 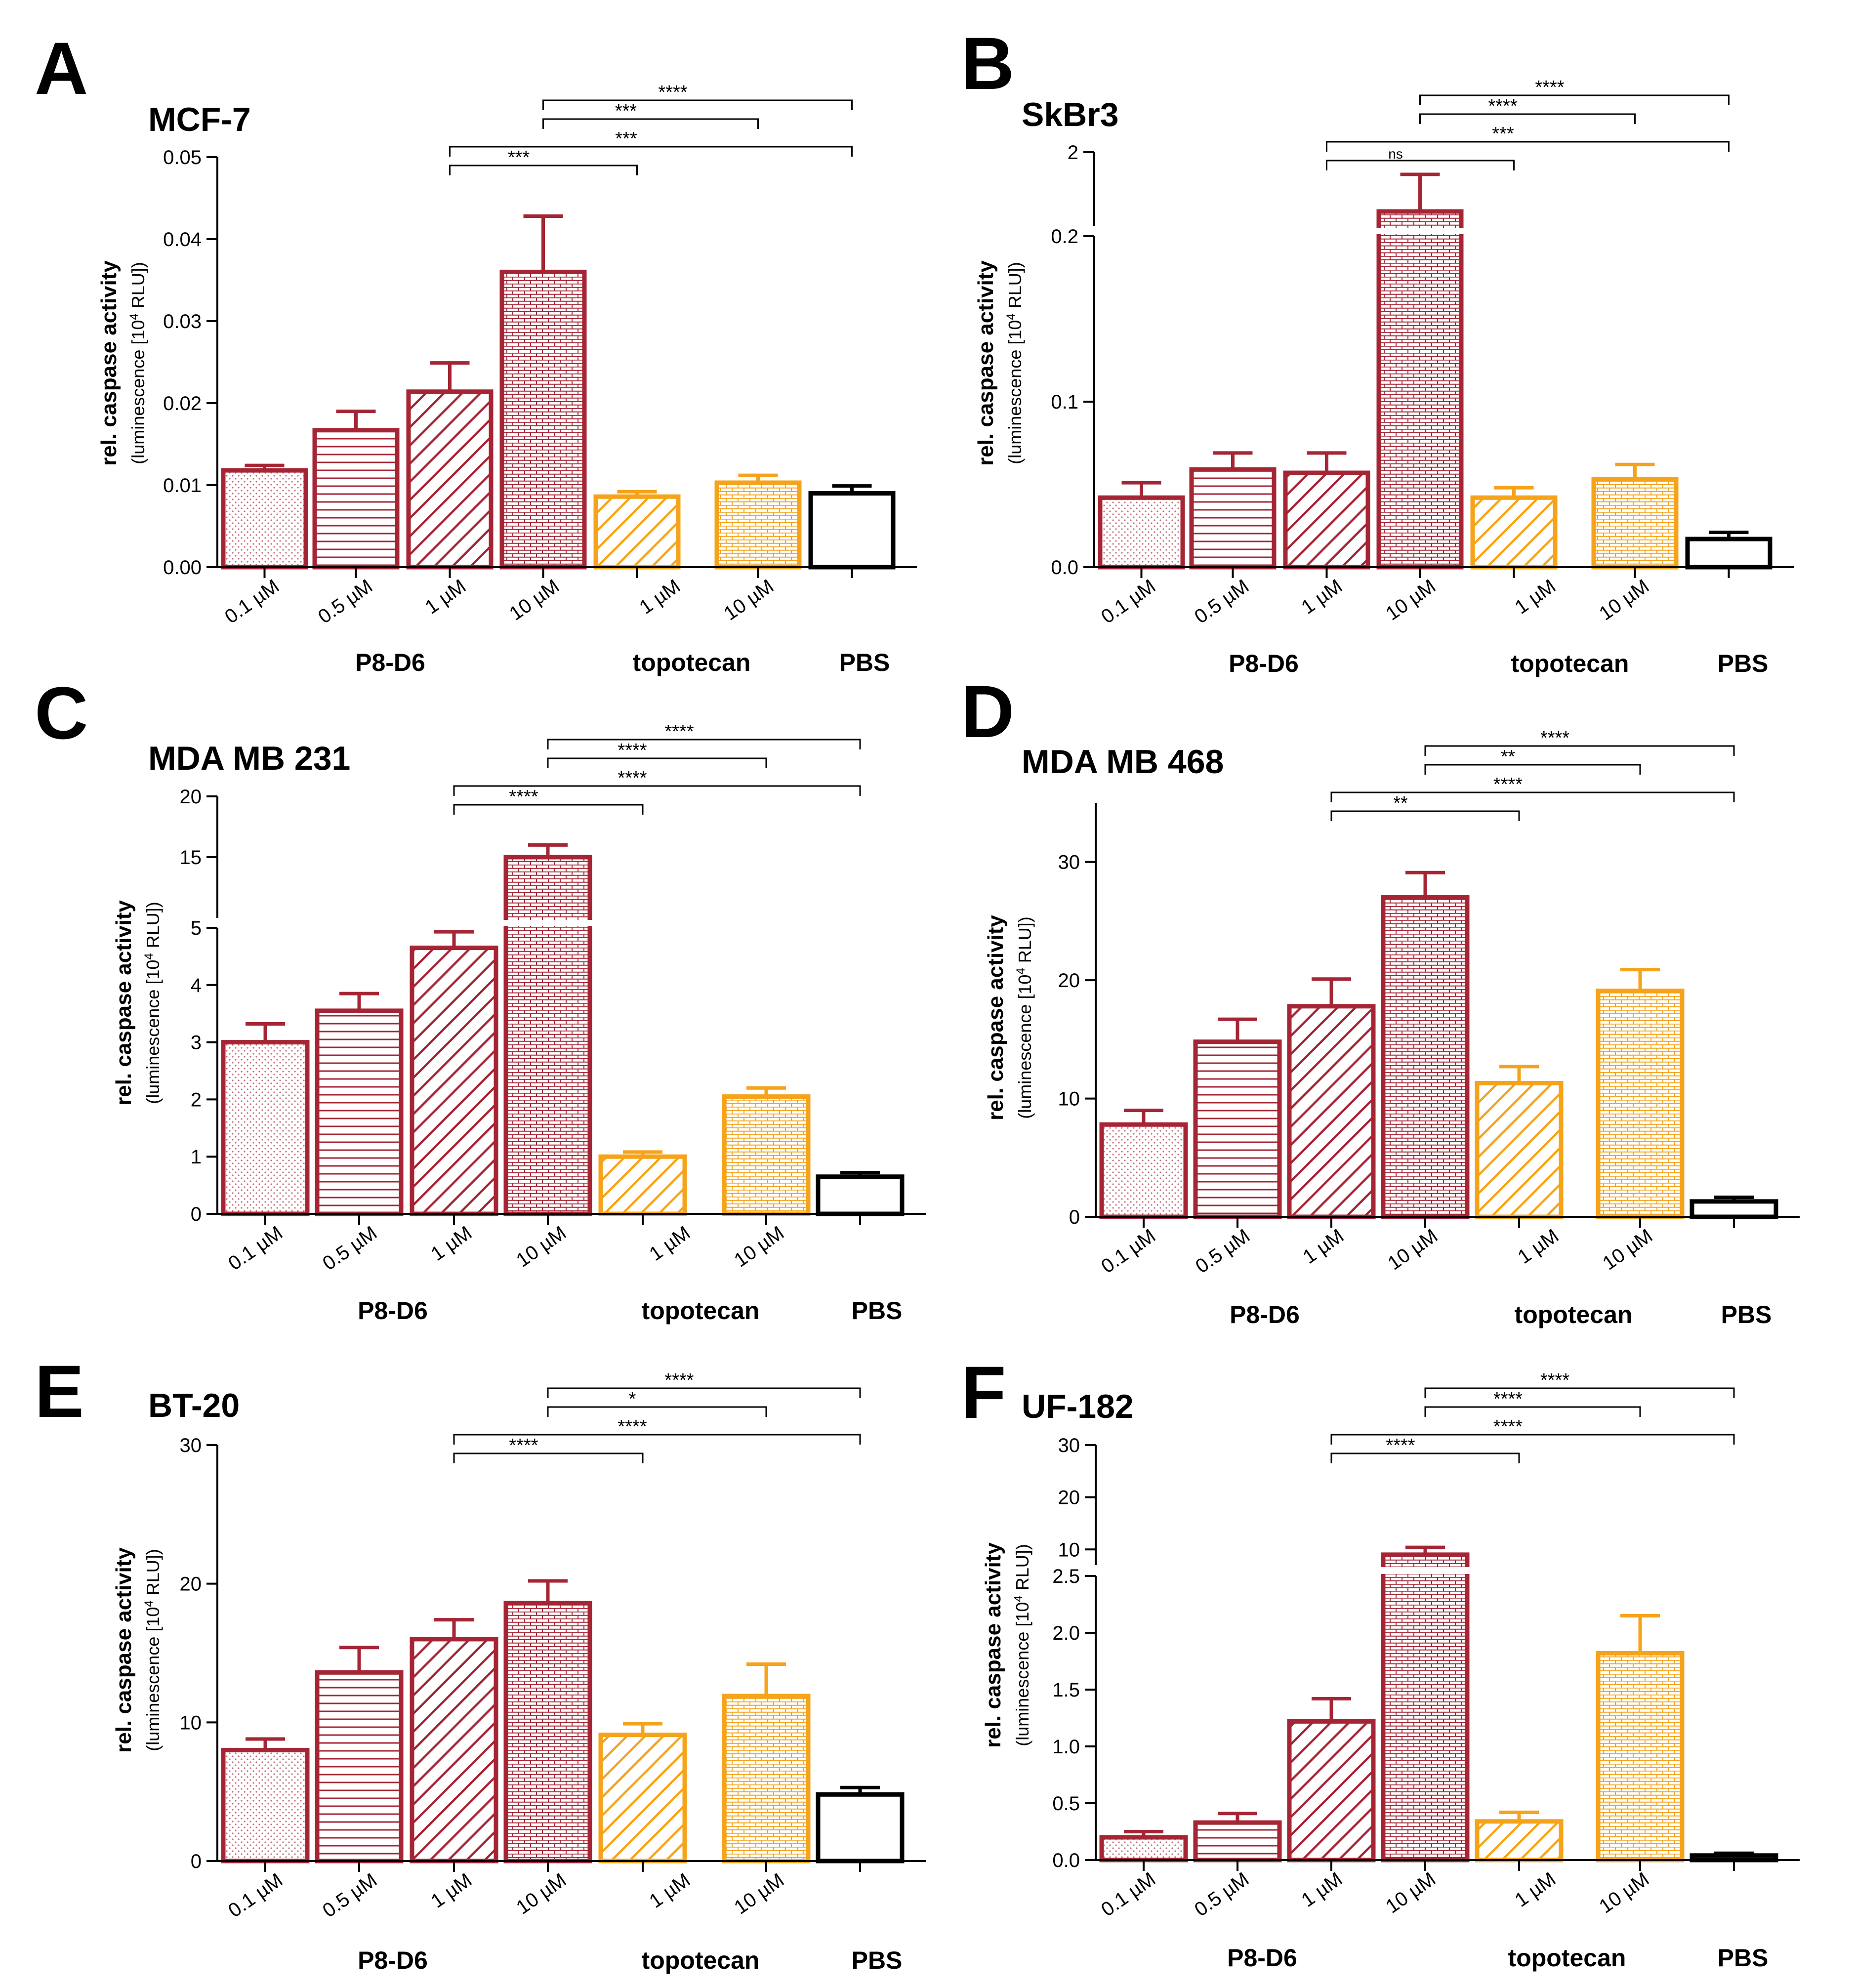 What do you see at coordinates (1066, 1633) in the screenshot?
I see `y-tick-label: 2.0` at bounding box center [1066, 1633].